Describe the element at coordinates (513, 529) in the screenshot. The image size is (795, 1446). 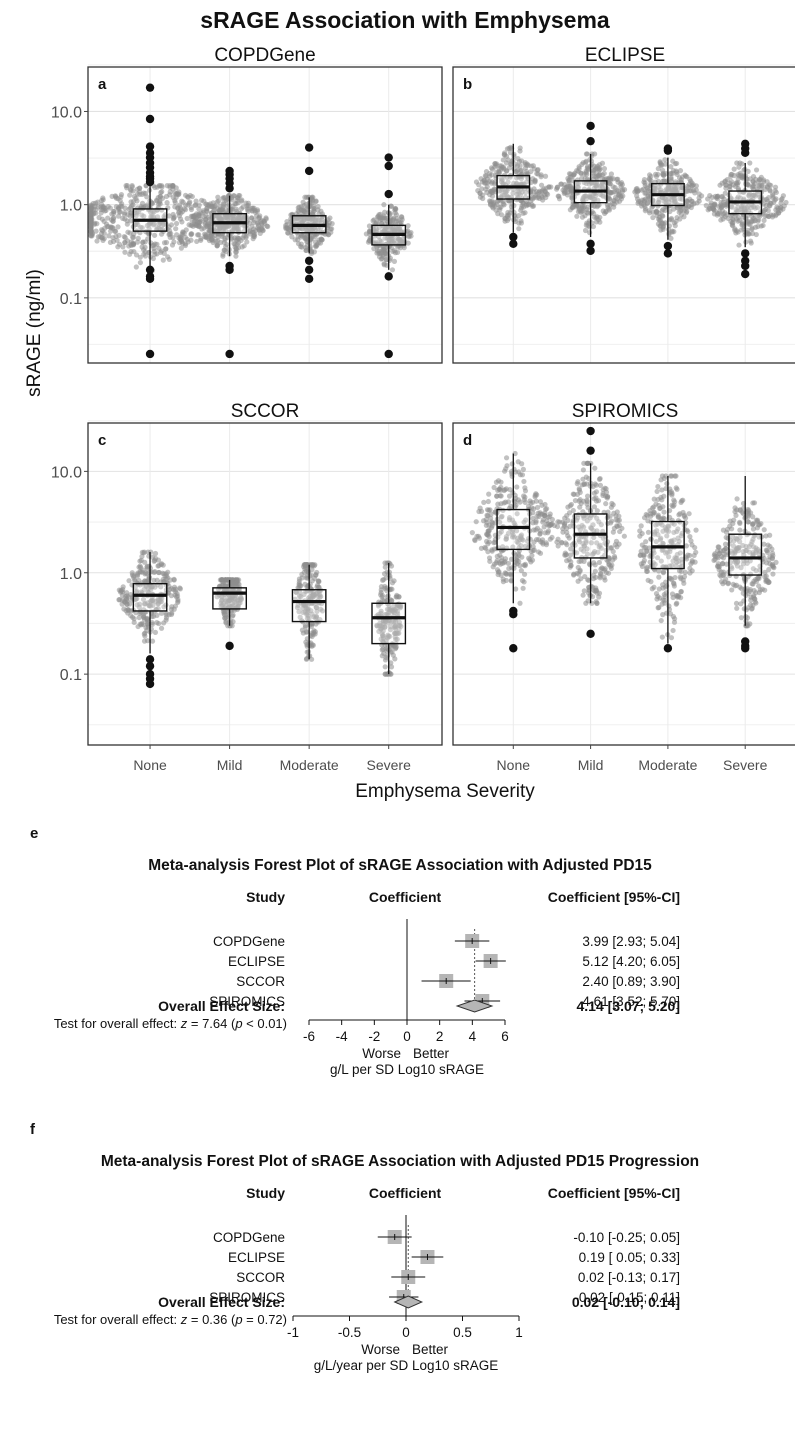
I see `box` at that location.